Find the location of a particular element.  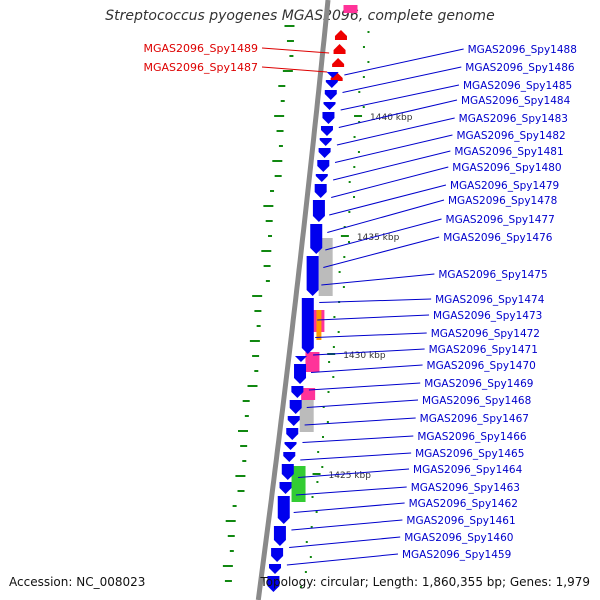

tick-label: 1440 kbp is located at coordinates (391, 118).